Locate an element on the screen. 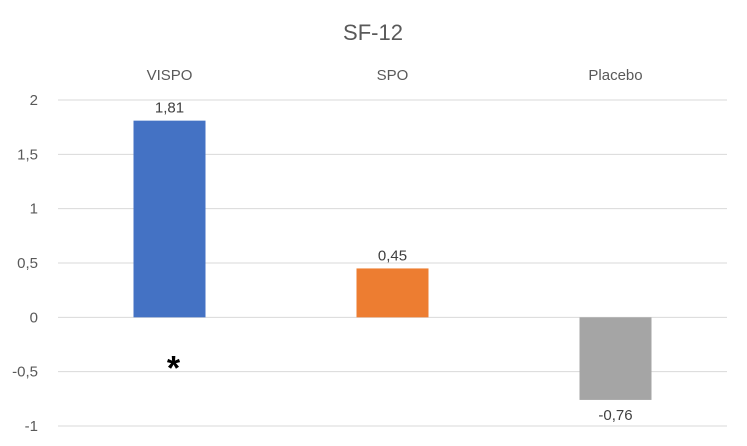 This screenshot has width=747, height=446. y-tick-label: -0,5 is located at coordinates (25, 372).